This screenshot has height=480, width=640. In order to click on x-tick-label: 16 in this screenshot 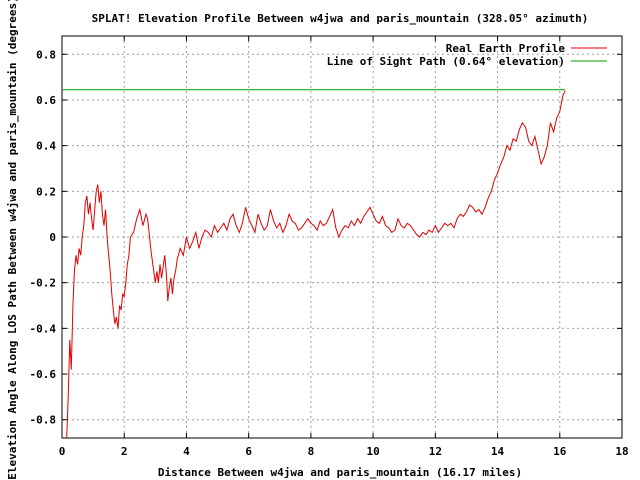, I will do `click(560, 451)`.